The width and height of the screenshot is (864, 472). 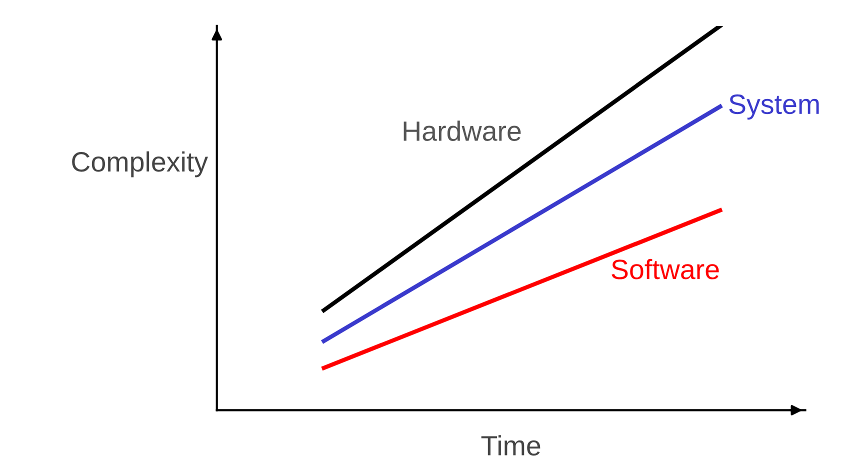 What do you see at coordinates (774, 107) in the screenshot?
I see `series-label: System` at bounding box center [774, 107].